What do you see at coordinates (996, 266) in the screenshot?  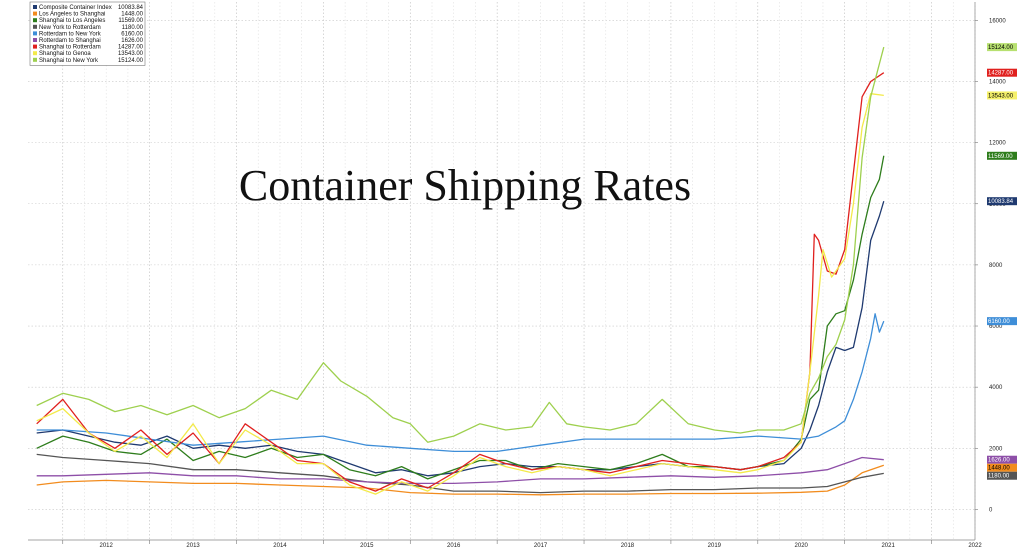 I see `y-tick-label: 8000` at bounding box center [996, 266].